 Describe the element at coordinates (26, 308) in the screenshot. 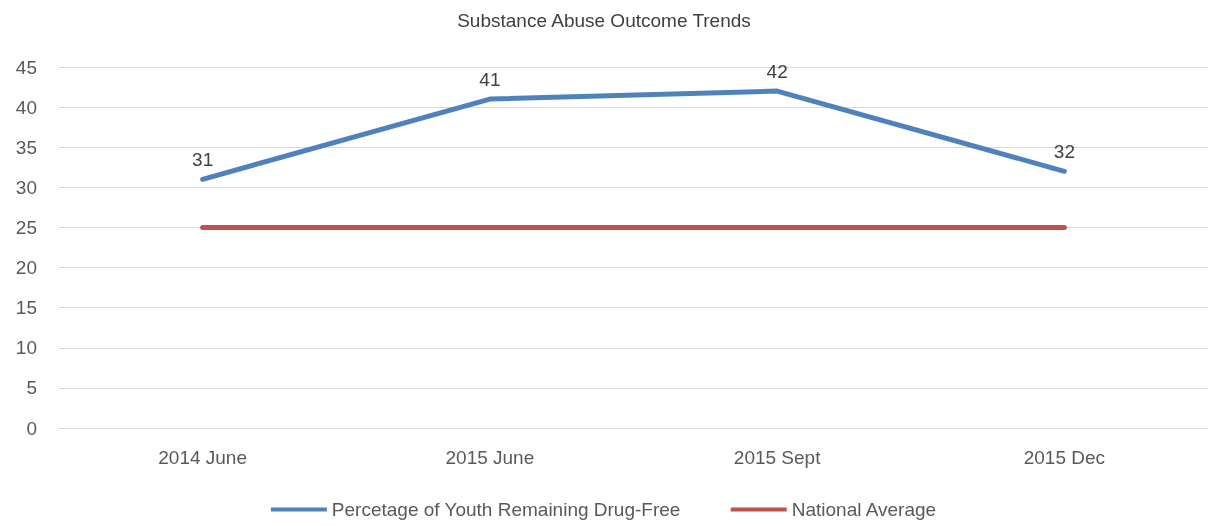

I see `y-tick-label: 15` at that location.